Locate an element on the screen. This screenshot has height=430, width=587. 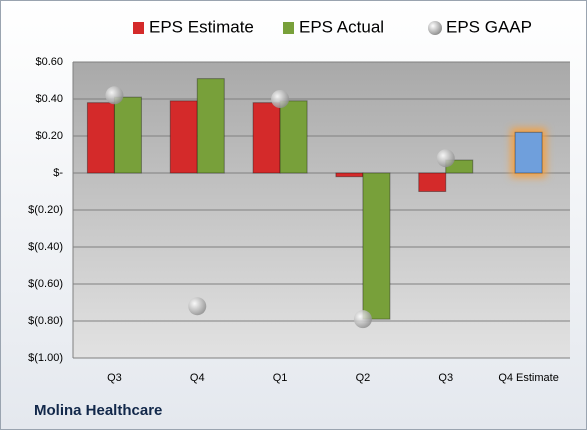
y-tick-label: $0.60 is located at coordinates (49, 62).